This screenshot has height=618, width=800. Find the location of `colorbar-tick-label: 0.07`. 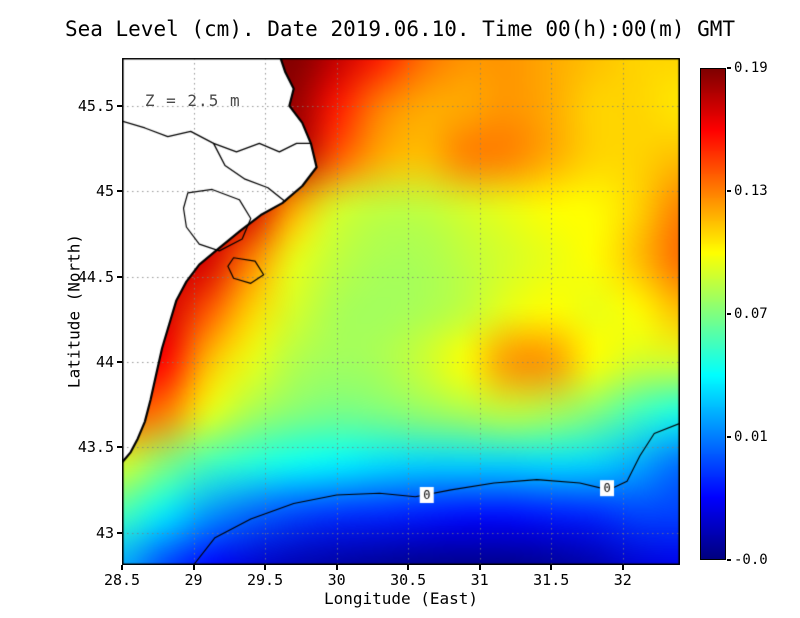

colorbar-tick-label: 0.07 is located at coordinates (751, 314).